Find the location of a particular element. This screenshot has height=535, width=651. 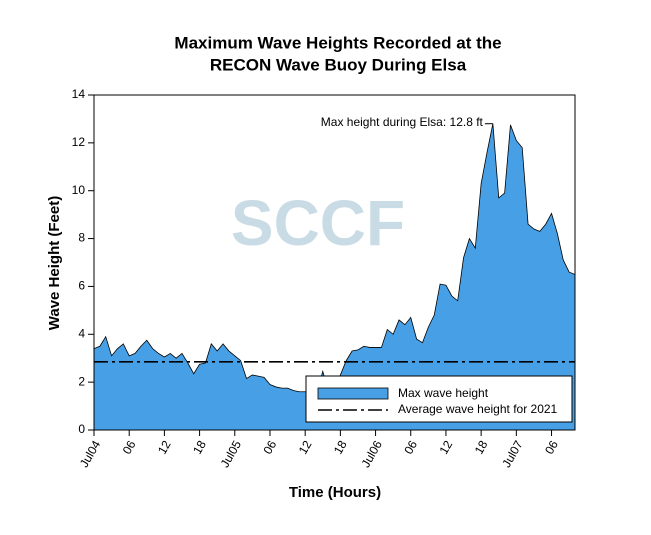

legend-label: Max wave height is located at coordinates (443, 393).